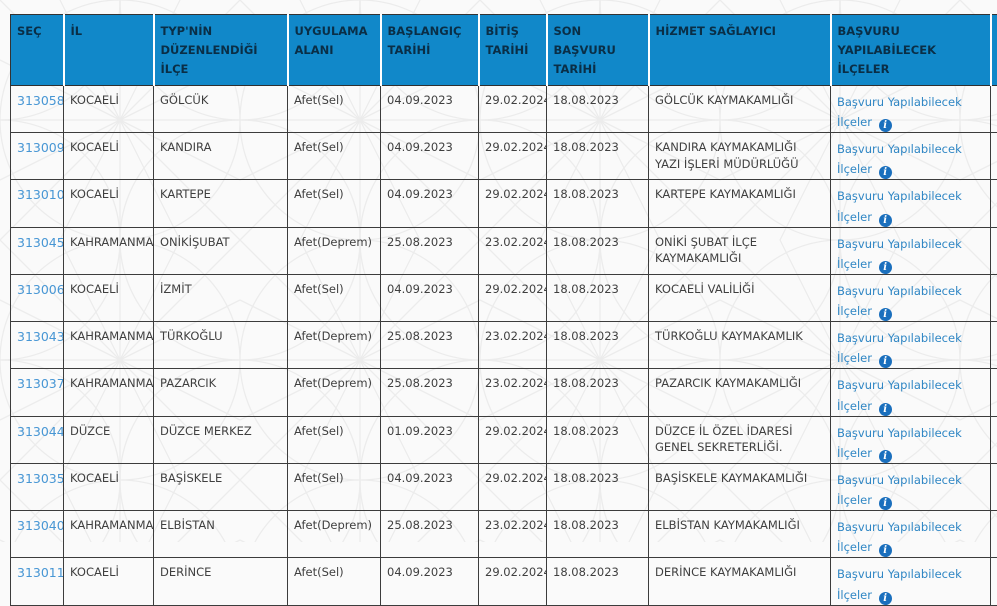 This screenshot has height=606, width=997. I want to click on header-baslangic-tarihi: BAŞLANGIÇ TARİHİ, so click(430, 50).